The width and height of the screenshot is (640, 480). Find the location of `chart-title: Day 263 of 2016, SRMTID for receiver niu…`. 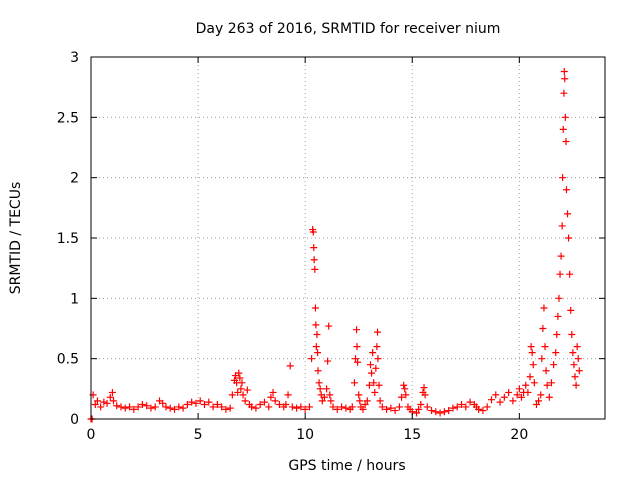

chart-title: Day 263 of 2016, SRMTID for receiver niu… is located at coordinates (348, 29).